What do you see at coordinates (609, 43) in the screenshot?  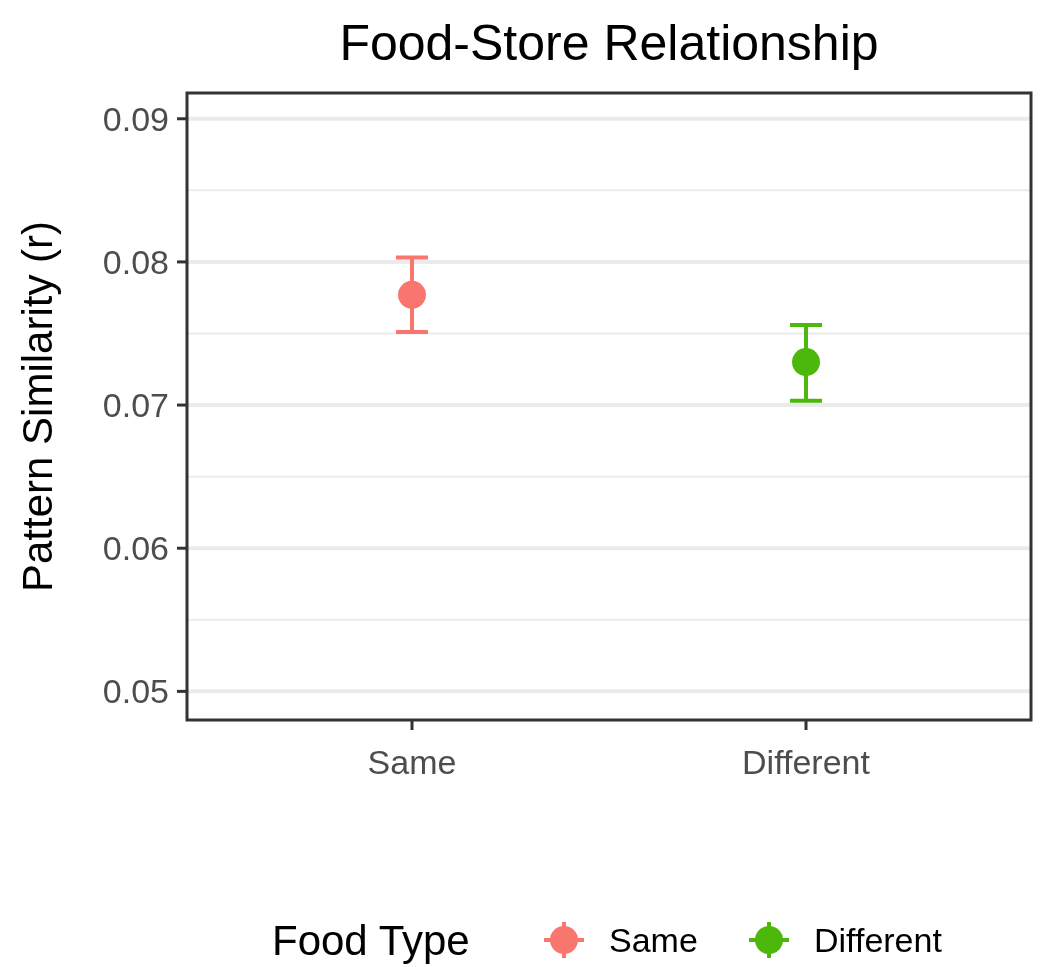 I see `chart-title: Food-Store Relationship` at bounding box center [609, 43].